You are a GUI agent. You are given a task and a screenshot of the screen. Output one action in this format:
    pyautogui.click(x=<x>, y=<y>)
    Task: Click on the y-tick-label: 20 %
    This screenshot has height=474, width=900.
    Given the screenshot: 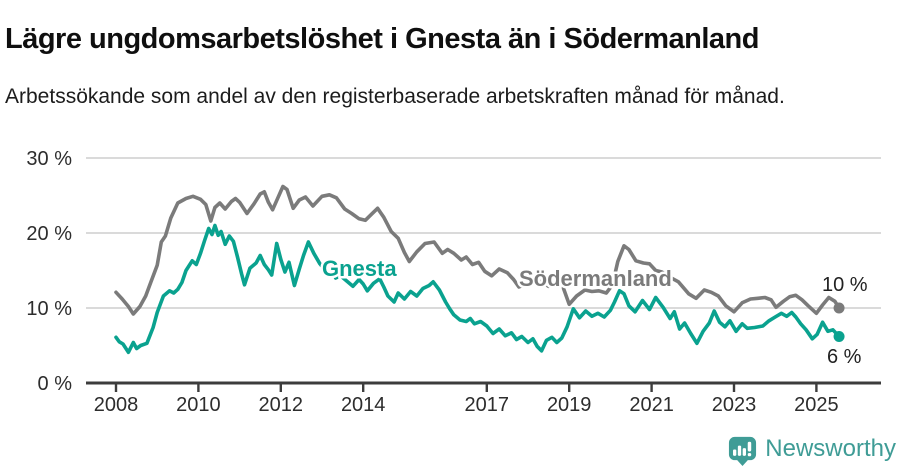 What is the action you would take?
    pyautogui.click(x=49, y=234)
    